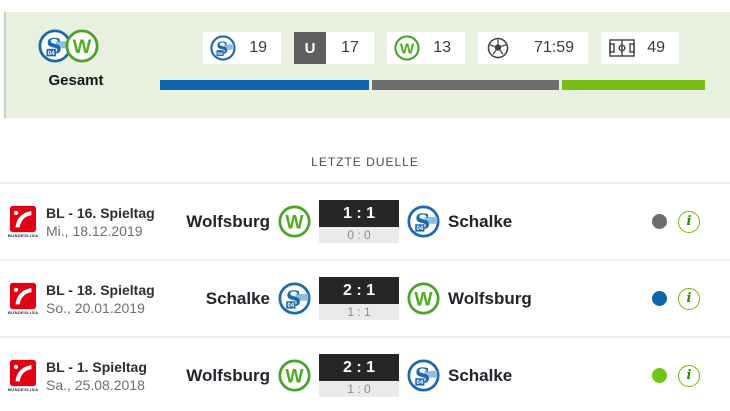 Image resolution: width=730 pixels, height=411 pixels. I want to click on match-meta: BL - 16. Spieltag Mi., 18.12.2019, so click(100, 222).